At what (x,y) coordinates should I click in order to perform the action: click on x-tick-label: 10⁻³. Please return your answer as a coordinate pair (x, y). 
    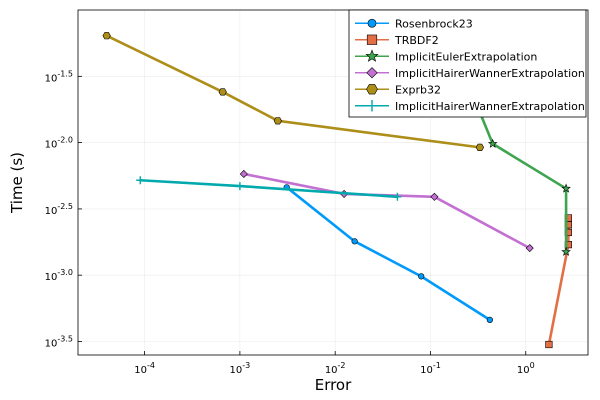
    Looking at the image, I should click on (240, 368).